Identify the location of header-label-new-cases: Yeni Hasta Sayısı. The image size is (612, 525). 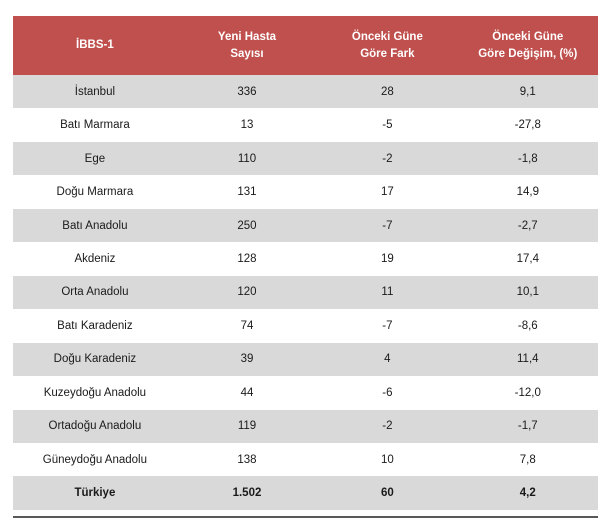
(247, 45).